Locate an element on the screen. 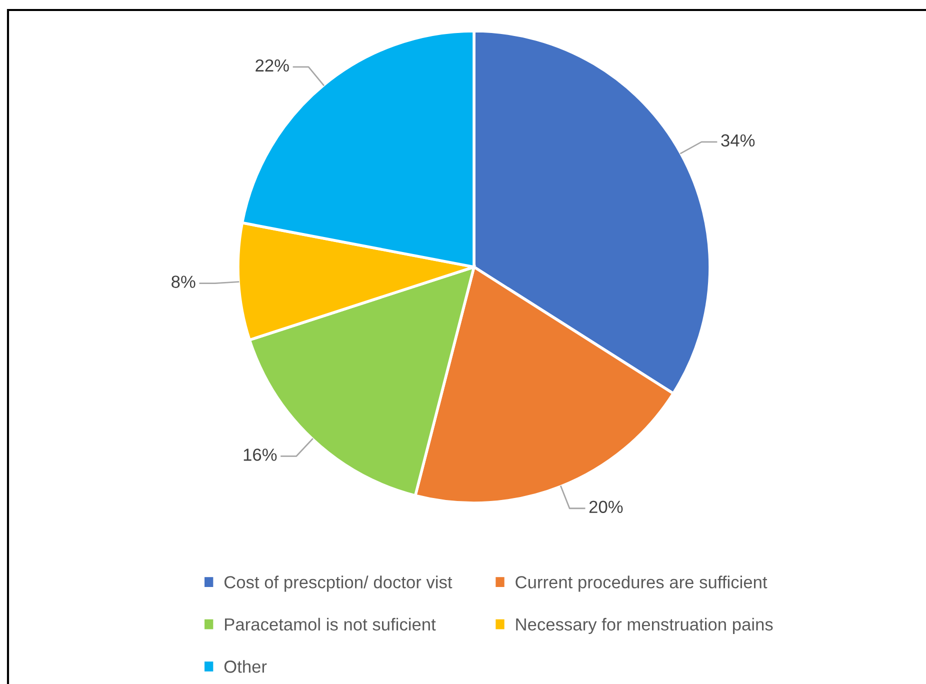  data-label: 20% is located at coordinates (606, 507).